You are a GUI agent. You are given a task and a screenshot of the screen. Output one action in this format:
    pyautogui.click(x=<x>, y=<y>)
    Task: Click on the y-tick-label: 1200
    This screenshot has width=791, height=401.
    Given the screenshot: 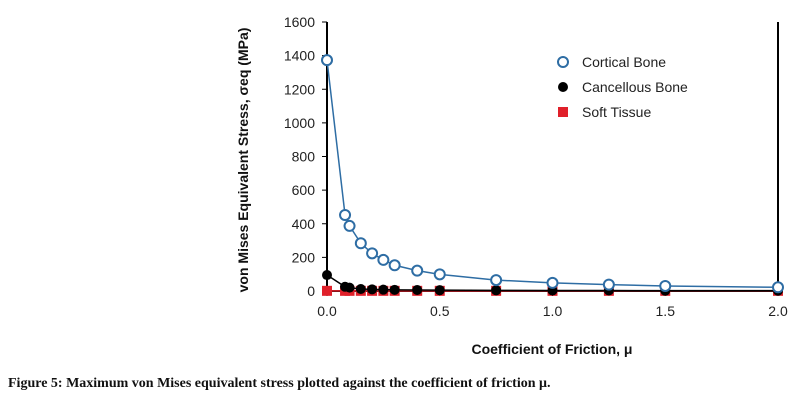 What is the action you would take?
    pyautogui.click(x=299, y=89)
    